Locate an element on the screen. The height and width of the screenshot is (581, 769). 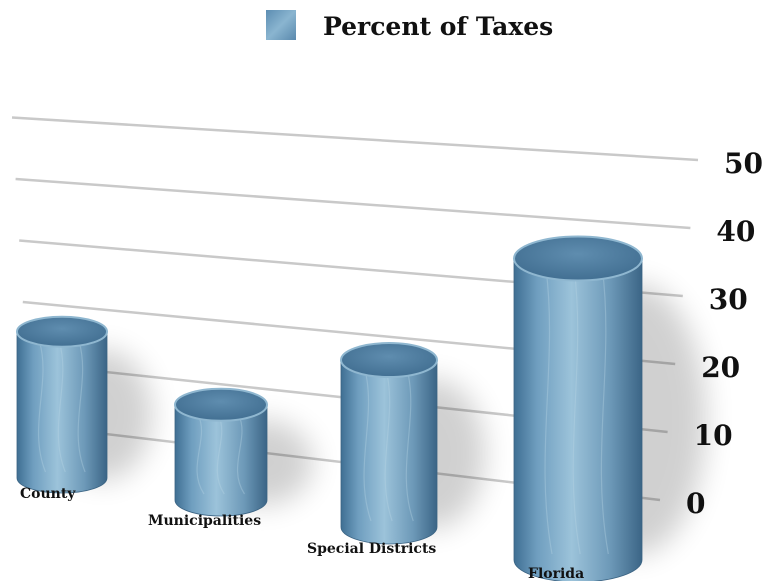
category-label: Municipalities is located at coordinates (204, 521).